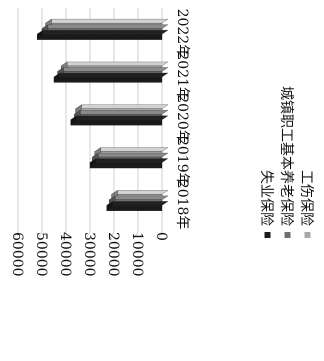 The height and width of the screenshot is (361, 324). Describe the element at coordinates (182, 119) in the screenshot. I see `category-label: 2020年` at that location.